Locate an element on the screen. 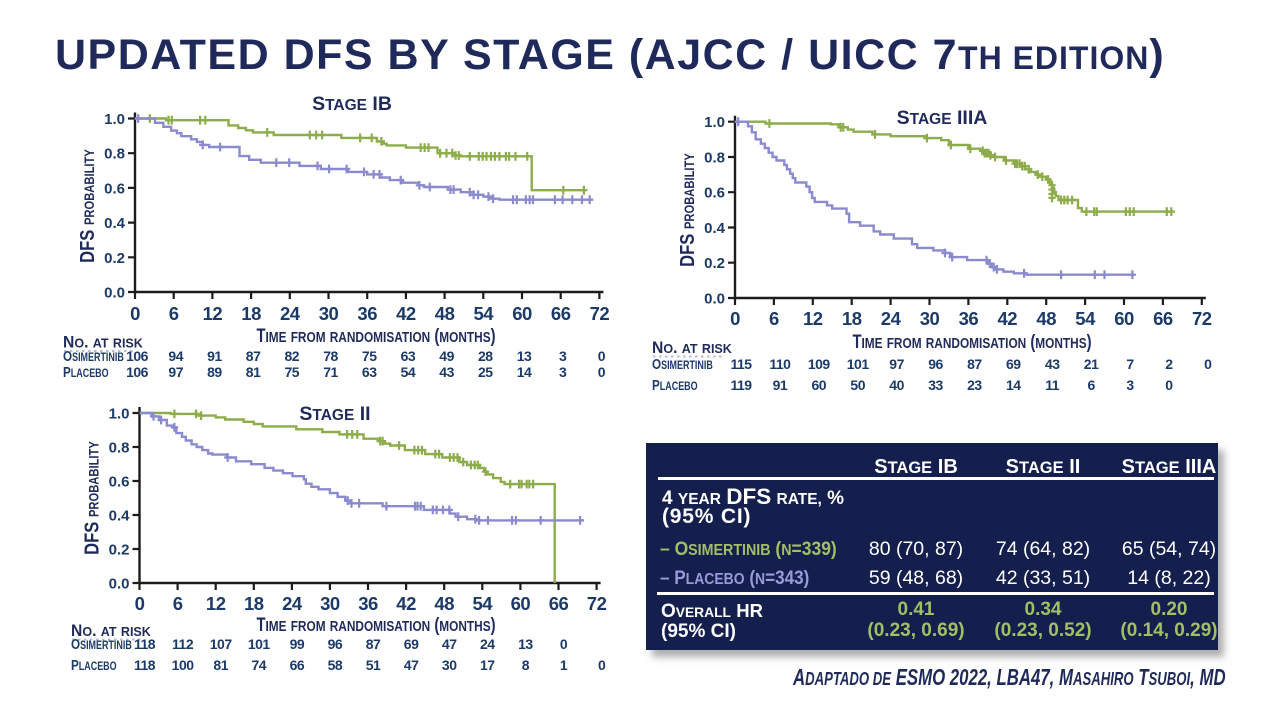 The height and width of the screenshot is (720, 1280). svg-text: 0.2 is located at coordinates (119, 550).